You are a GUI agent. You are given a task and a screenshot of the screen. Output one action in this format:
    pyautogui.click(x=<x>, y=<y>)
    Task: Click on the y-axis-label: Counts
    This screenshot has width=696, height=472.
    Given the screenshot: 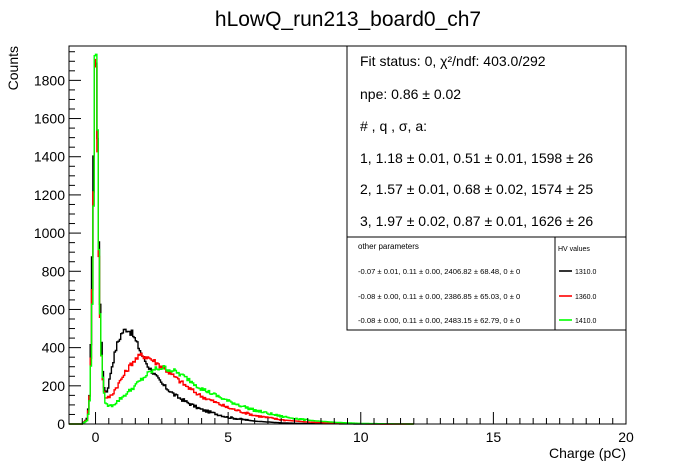 What is the action you would take?
    pyautogui.click(x=13, y=68)
    